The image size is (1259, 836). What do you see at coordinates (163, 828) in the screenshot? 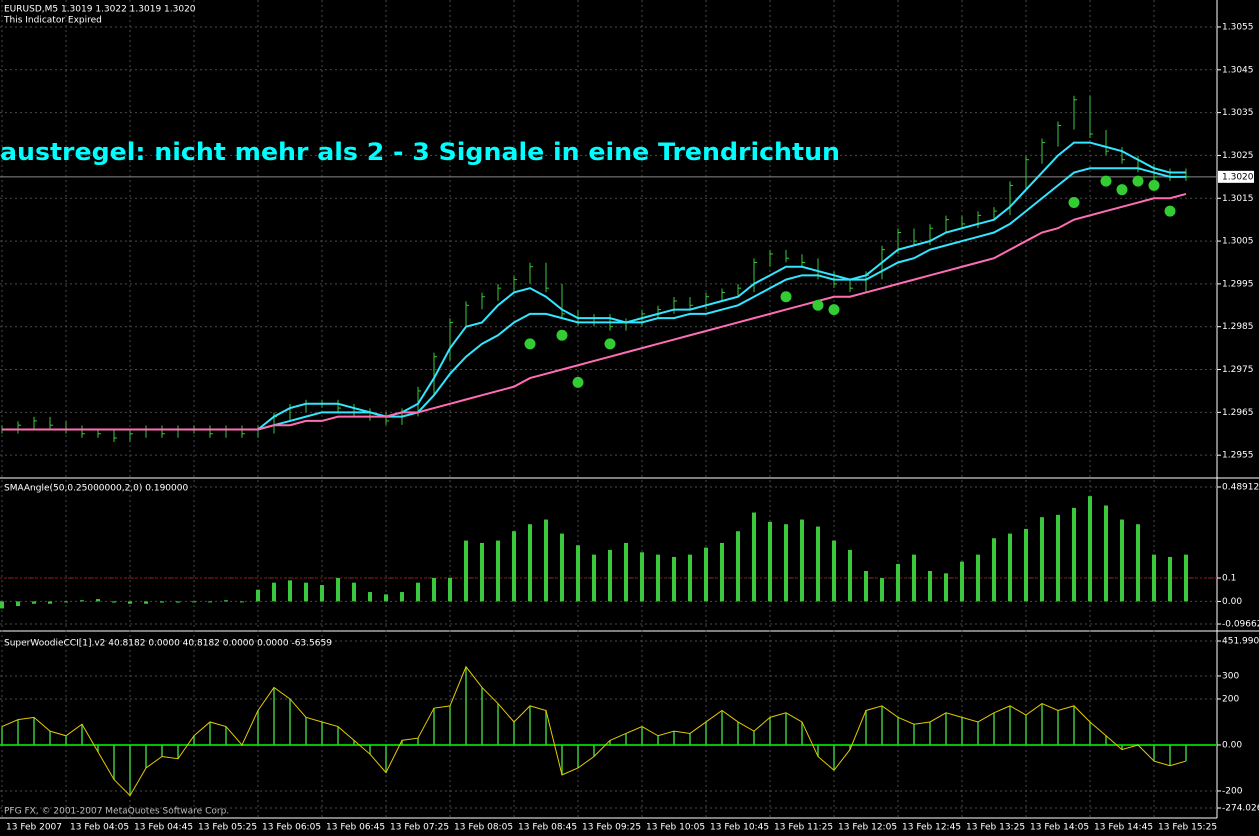
I see `x-tick-label: 13 Feb 04:45` at bounding box center [163, 828].